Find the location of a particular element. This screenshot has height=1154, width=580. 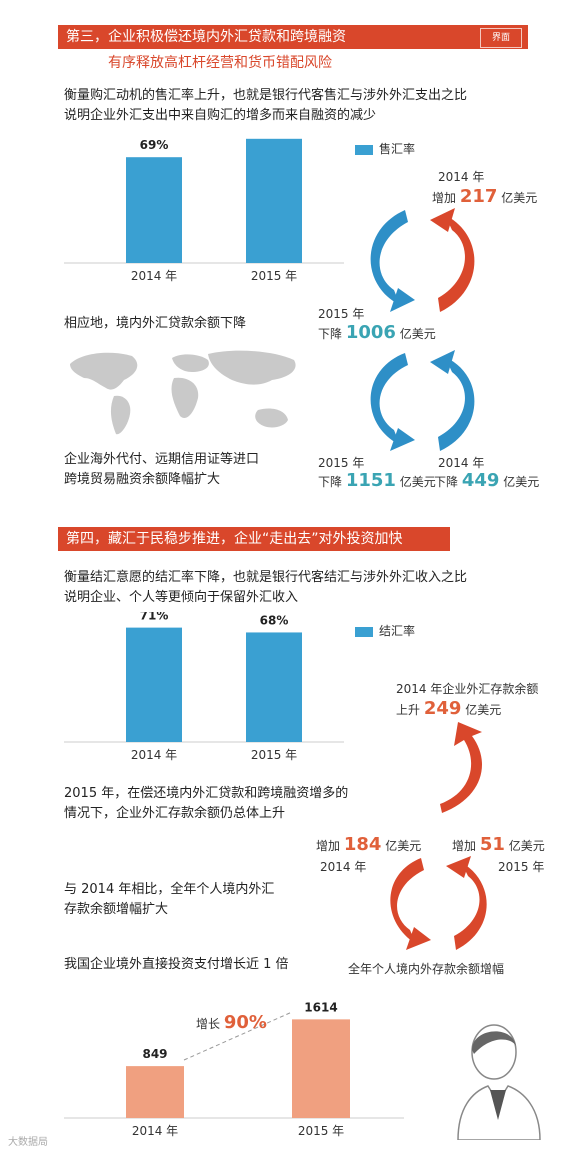

section4-desc-line1: 衡量结汇意愿的结汇率下降，也就是银行代客结汇与涉外外汇收入之比 is located at coordinates (266, 577).